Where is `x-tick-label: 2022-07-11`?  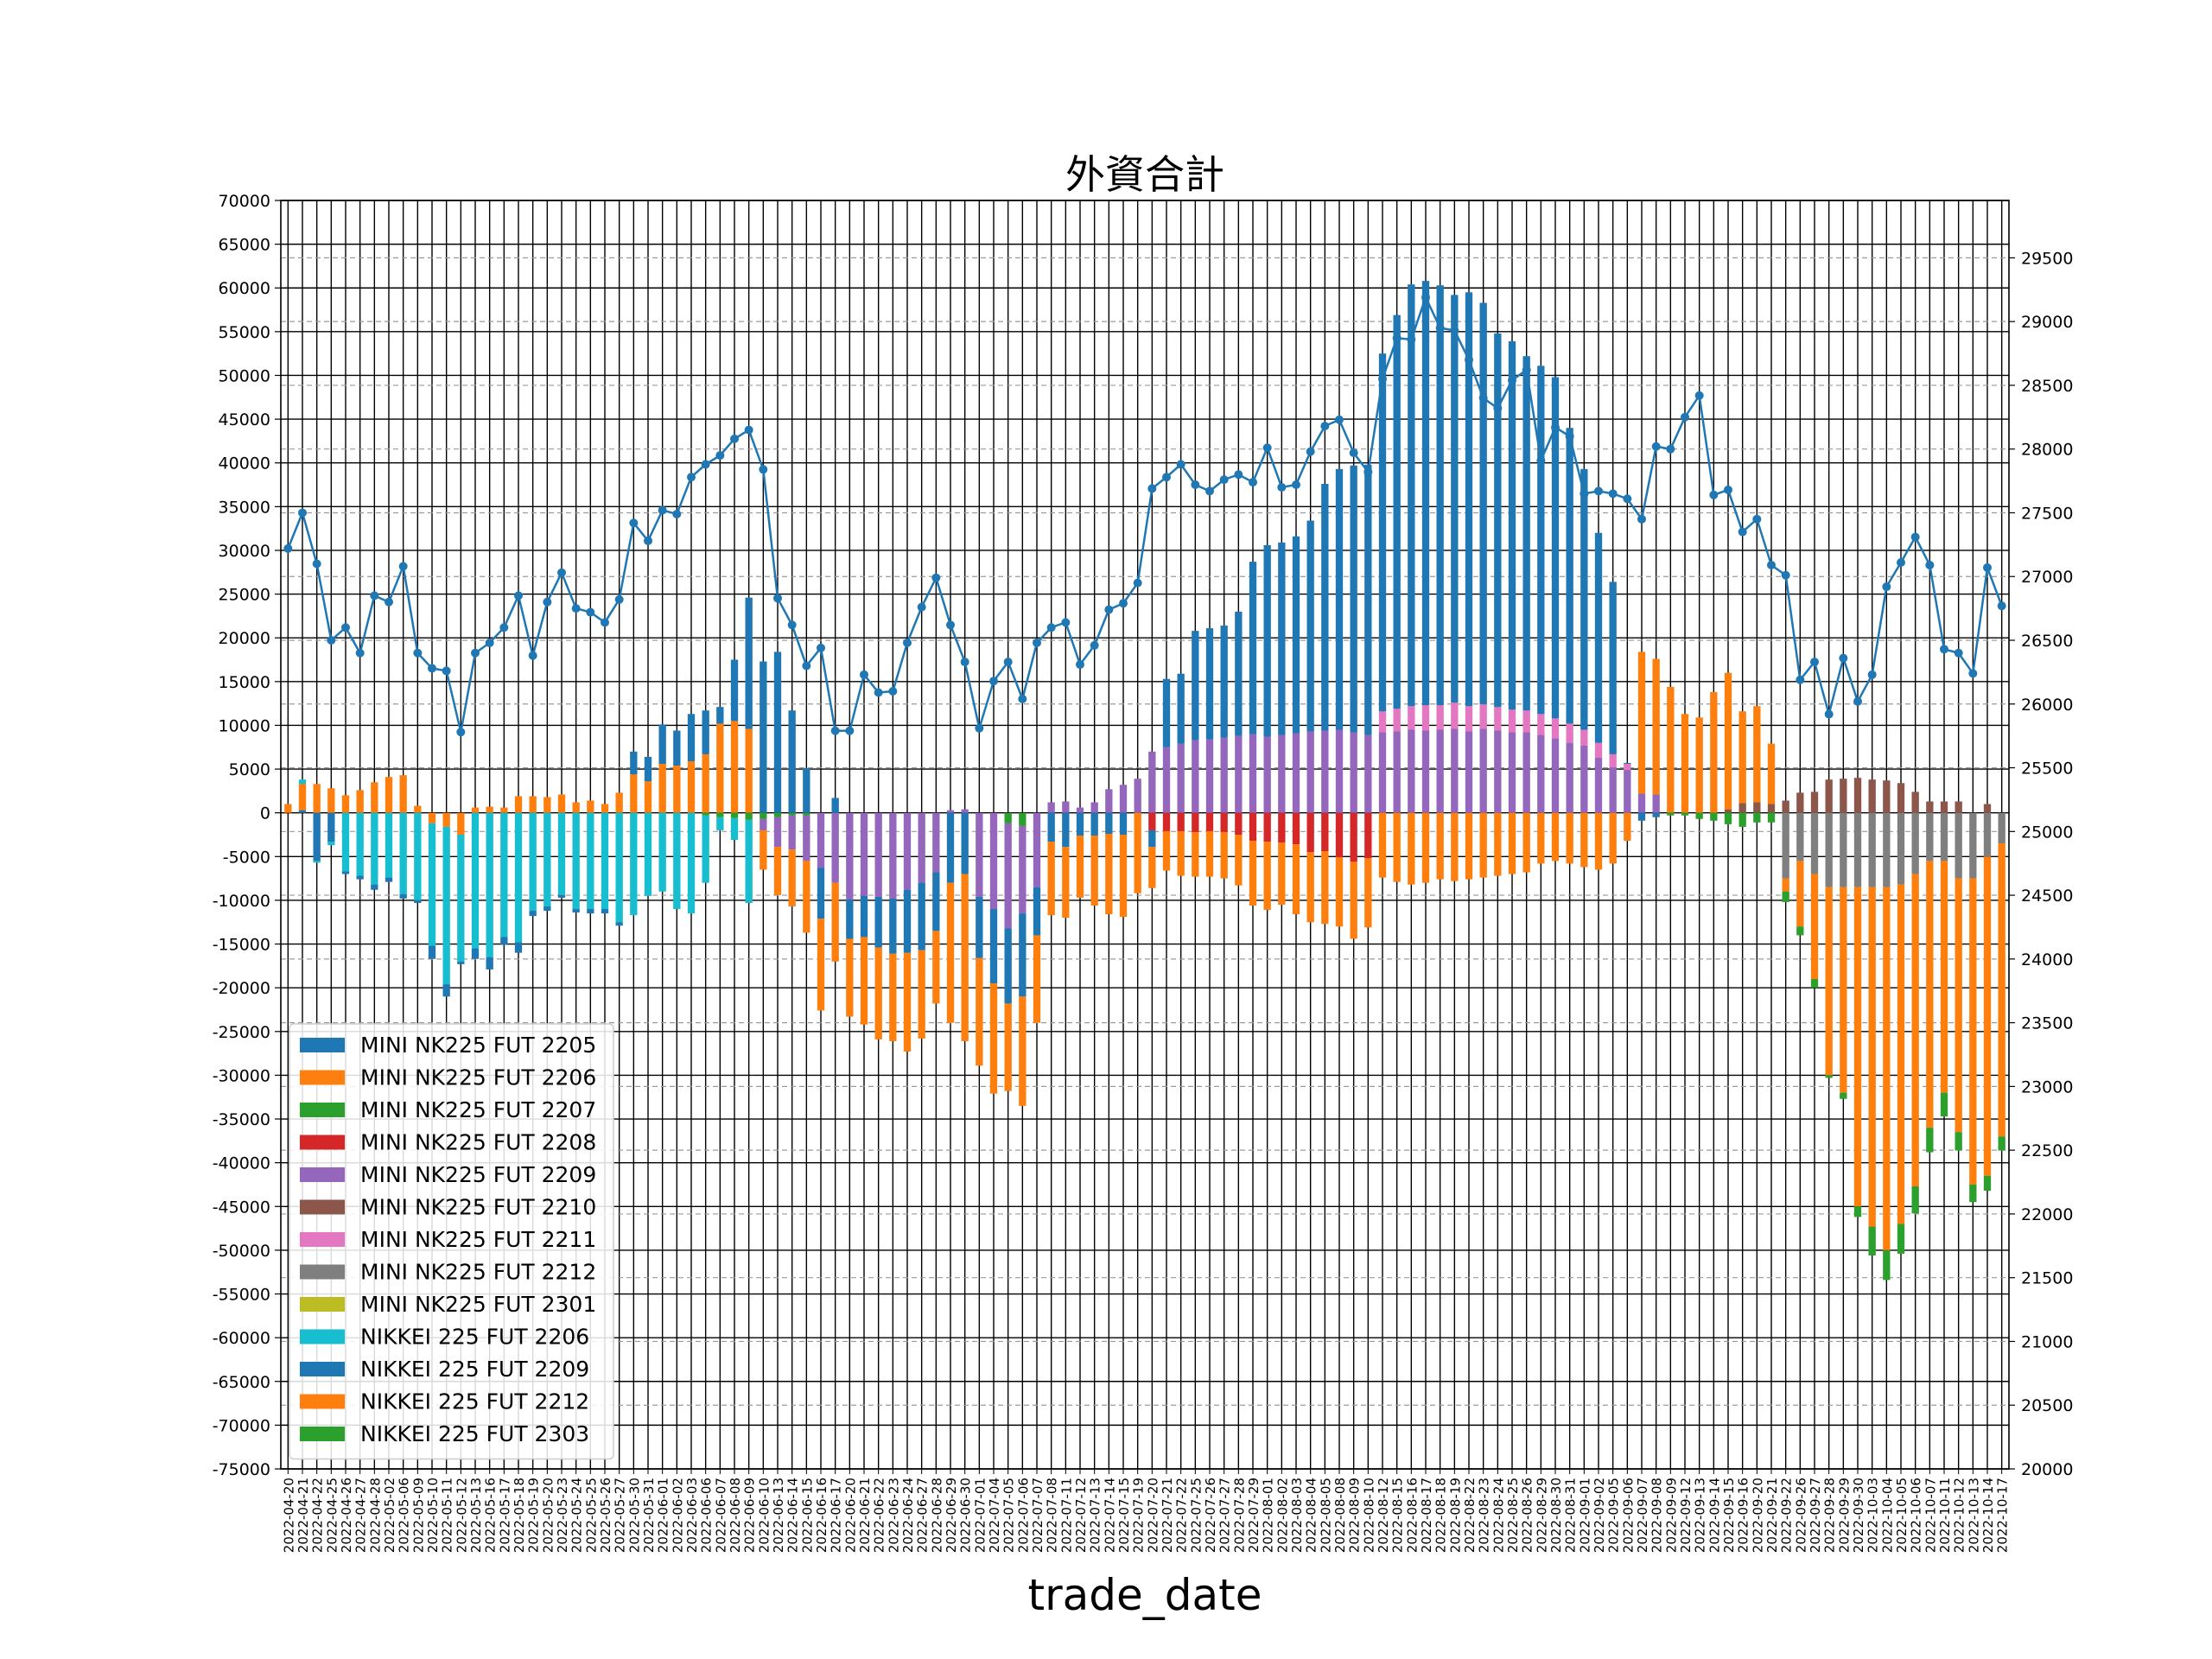 x-tick-label: 2022-07-11 is located at coordinates (1066, 1515).